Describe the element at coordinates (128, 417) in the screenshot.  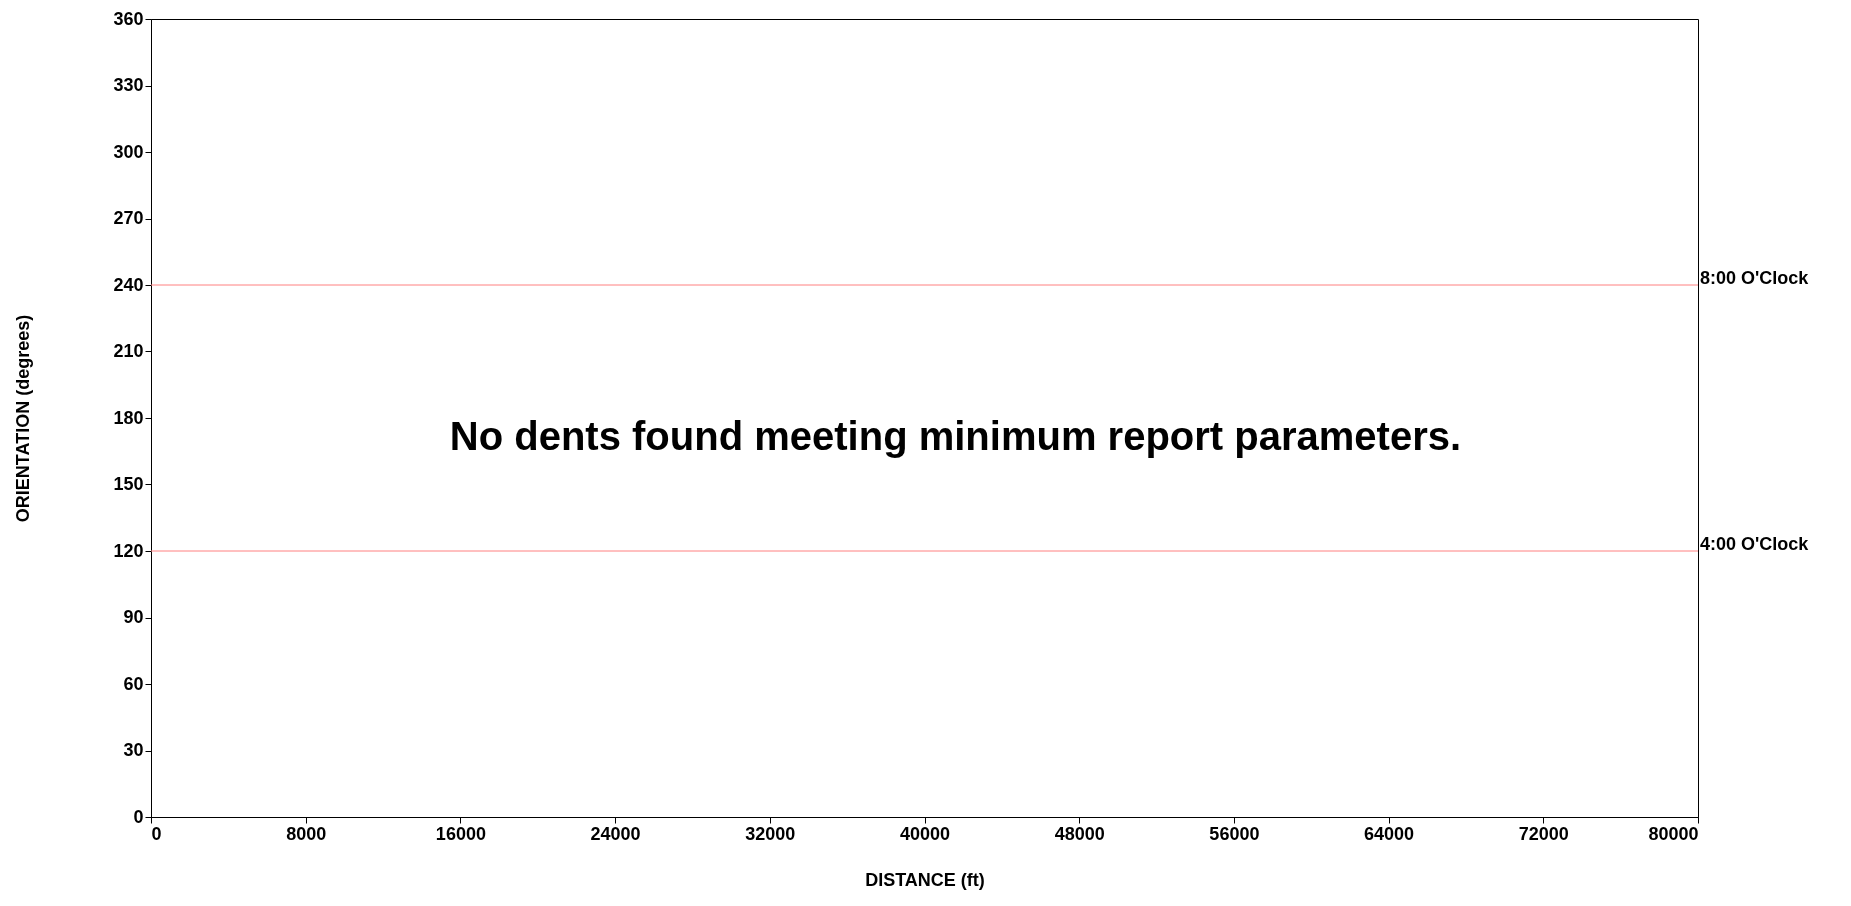
I see `y-tick-label: 180` at that location.